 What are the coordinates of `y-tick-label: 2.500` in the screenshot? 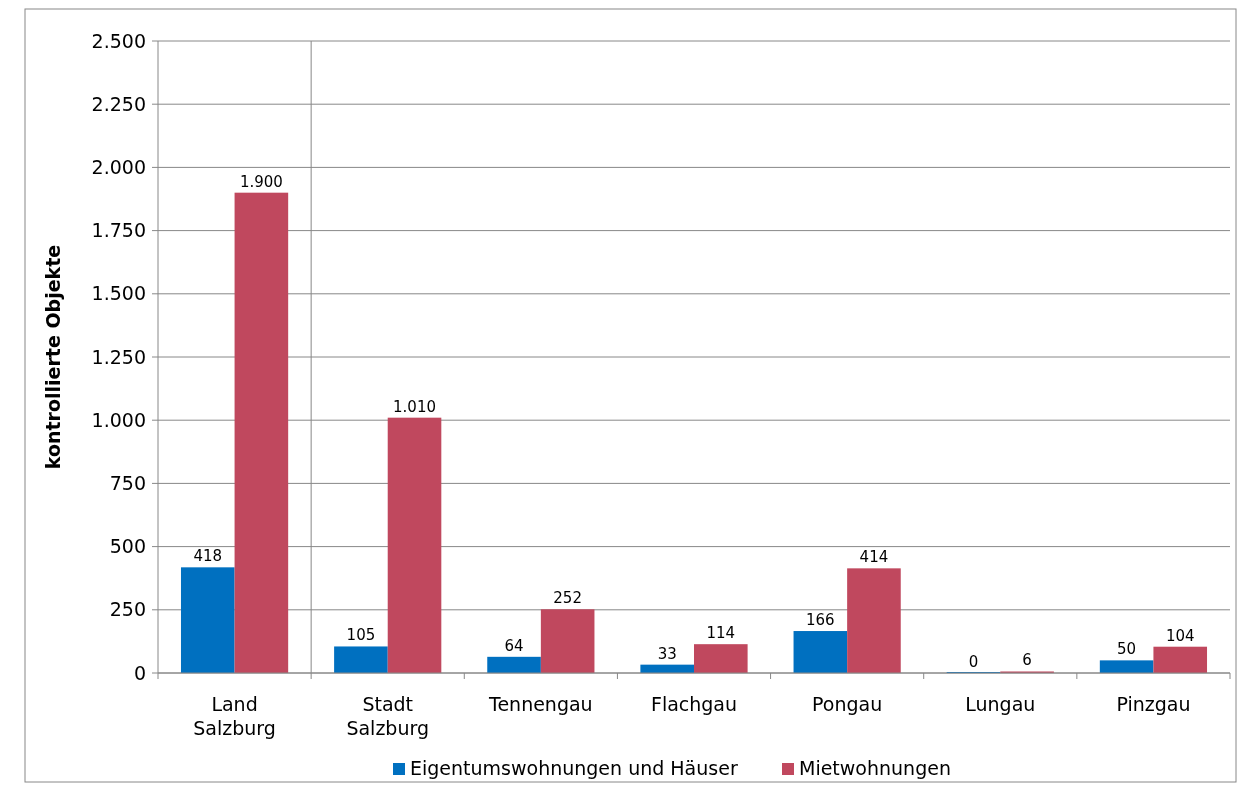 It's located at (118, 40).